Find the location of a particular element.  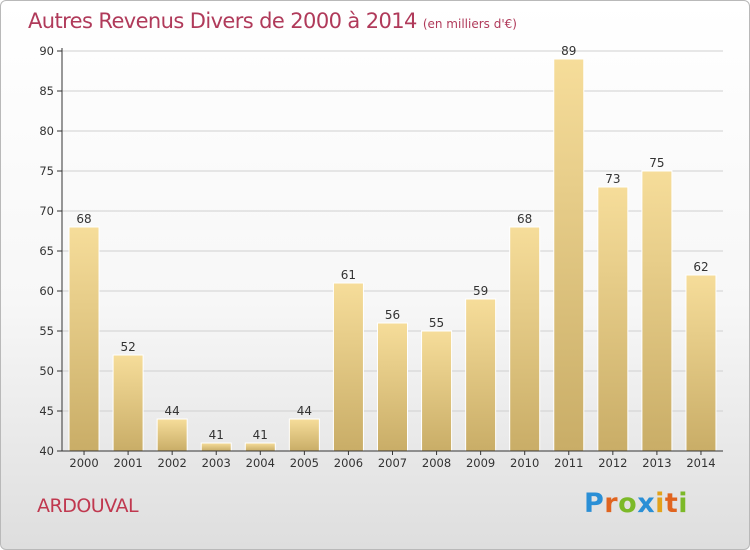

data-label-2005: 44 is located at coordinates (304, 411).